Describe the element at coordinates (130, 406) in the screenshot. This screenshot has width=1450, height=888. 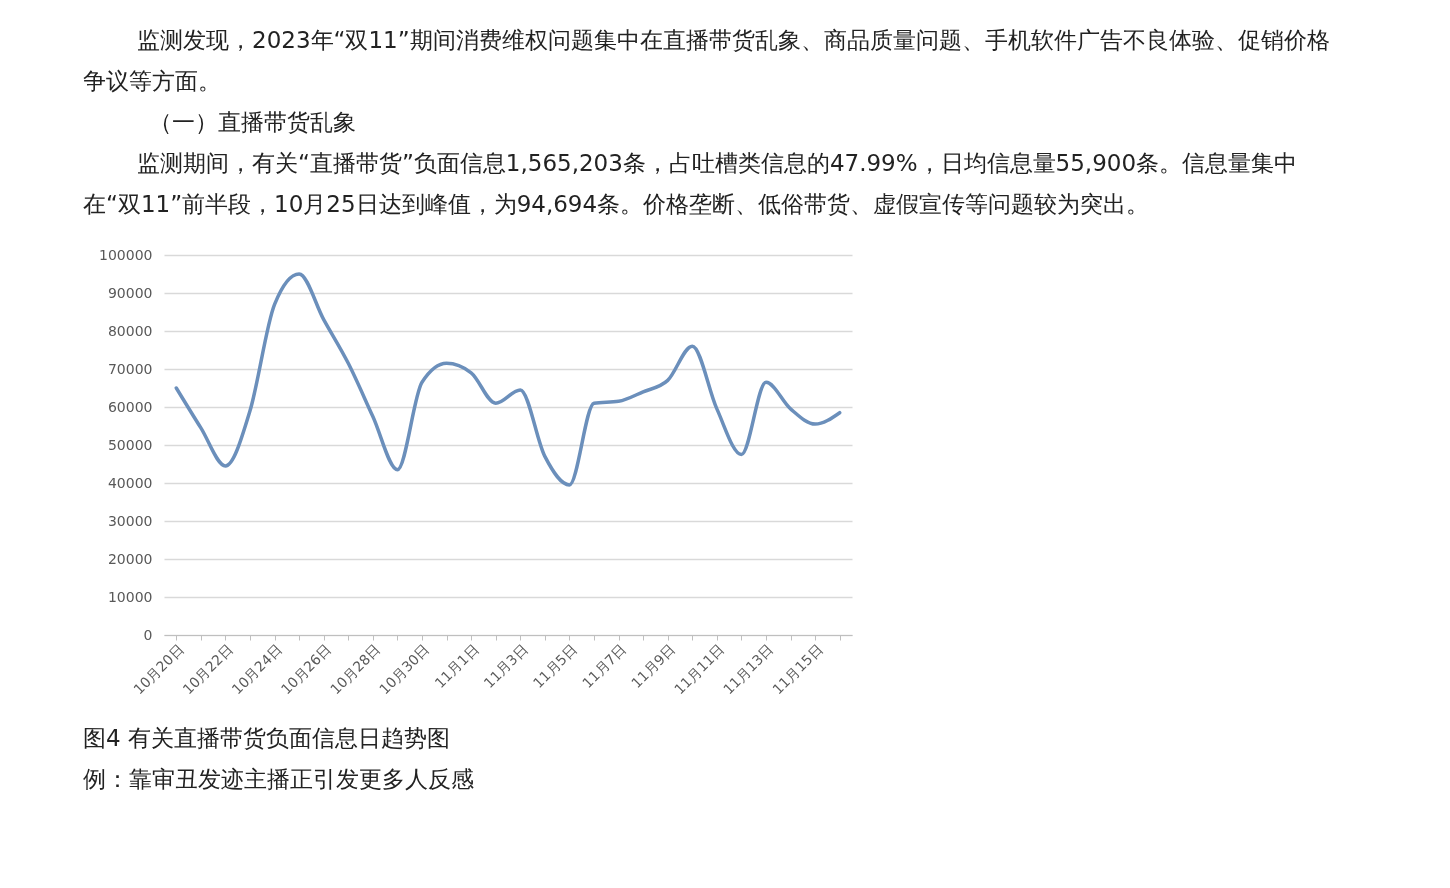
I see `y-tick-label: 60000` at that location.